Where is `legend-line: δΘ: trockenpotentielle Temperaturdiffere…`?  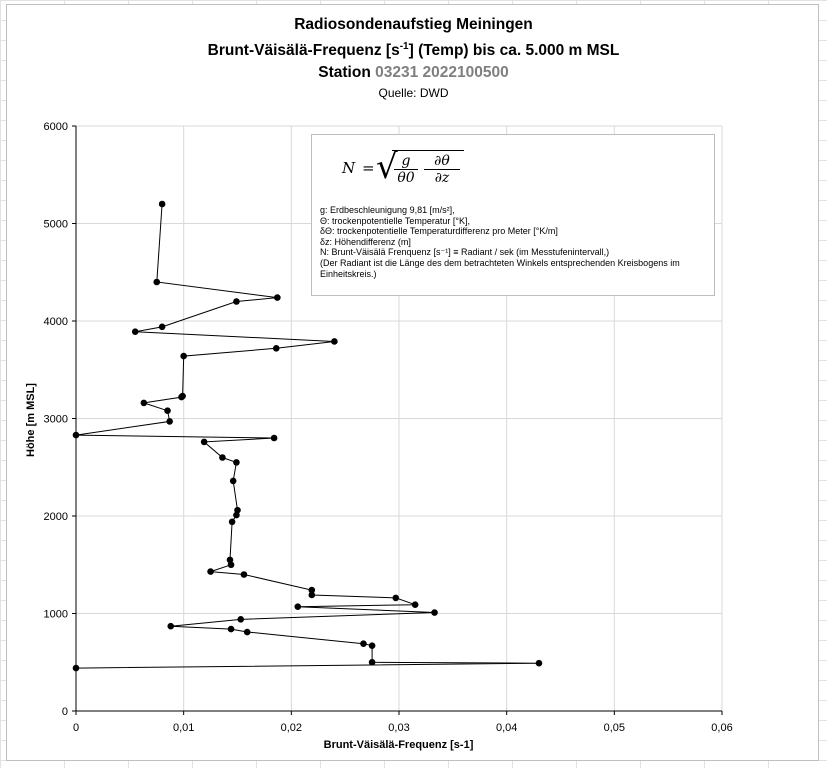 legend-line: δΘ: trockenpotentielle Temperaturdiffere… is located at coordinates (439, 231).